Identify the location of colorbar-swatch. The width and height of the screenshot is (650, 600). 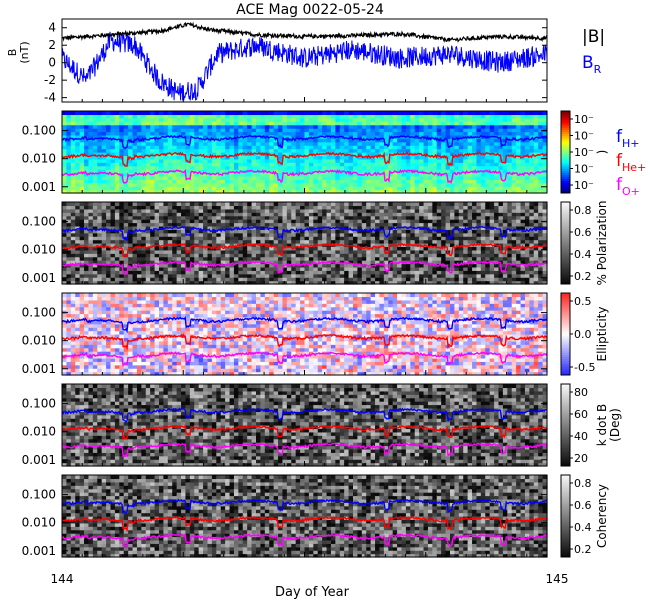
(565, 114).